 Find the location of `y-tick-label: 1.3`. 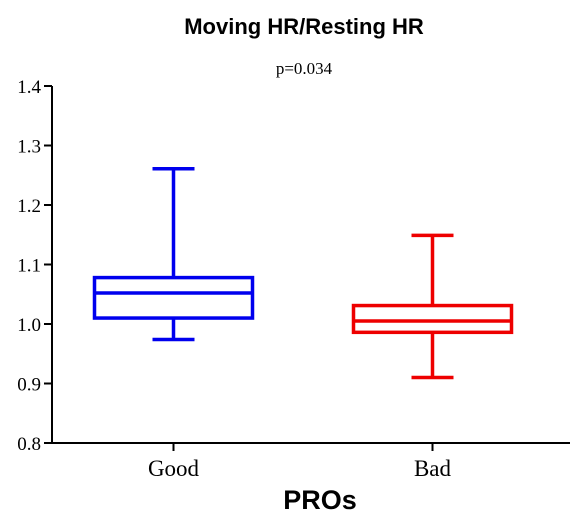

y-tick-label: 1.3 is located at coordinates (29, 147).